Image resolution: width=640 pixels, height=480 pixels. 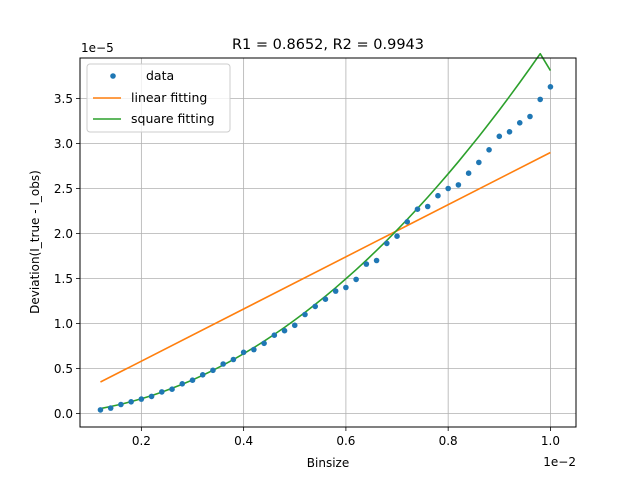 What do you see at coordinates (63, 234) in the screenshot?
I see `y-tick-label: 2.0` at bounding box center [63, 234].